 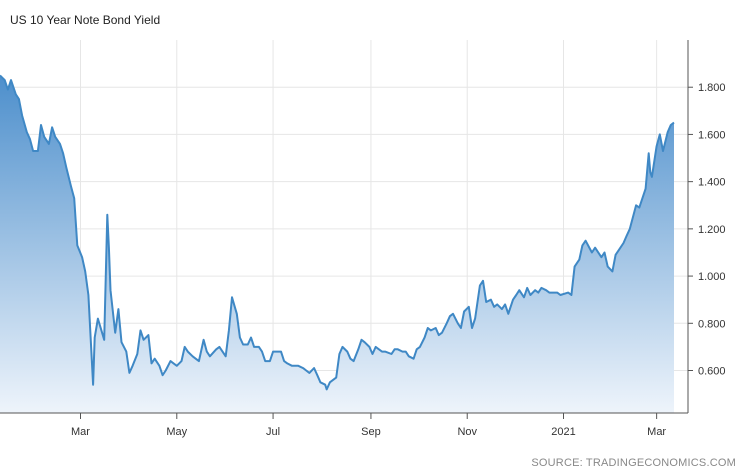 I want to click on source-label: SOURCE: TRADINGECONOMICS.COM, so click(x=633, y=462).